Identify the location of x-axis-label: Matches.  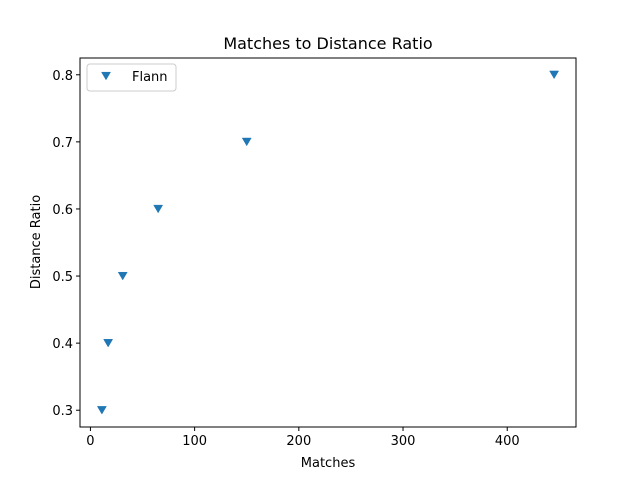
(328, 463).